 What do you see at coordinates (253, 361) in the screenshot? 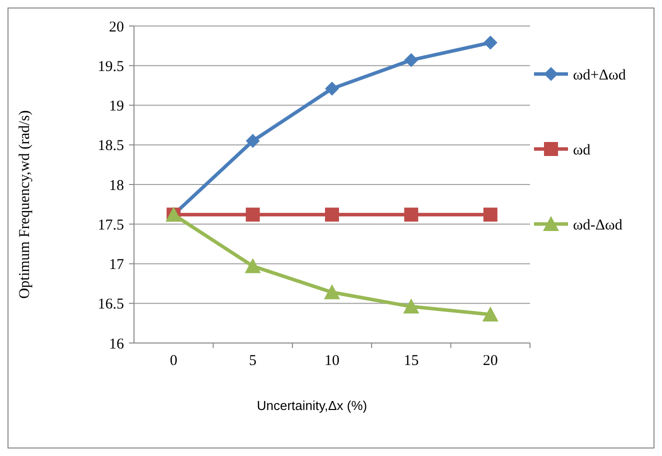
I see `x-tick-label: 5` at bounding box center [253, 361].